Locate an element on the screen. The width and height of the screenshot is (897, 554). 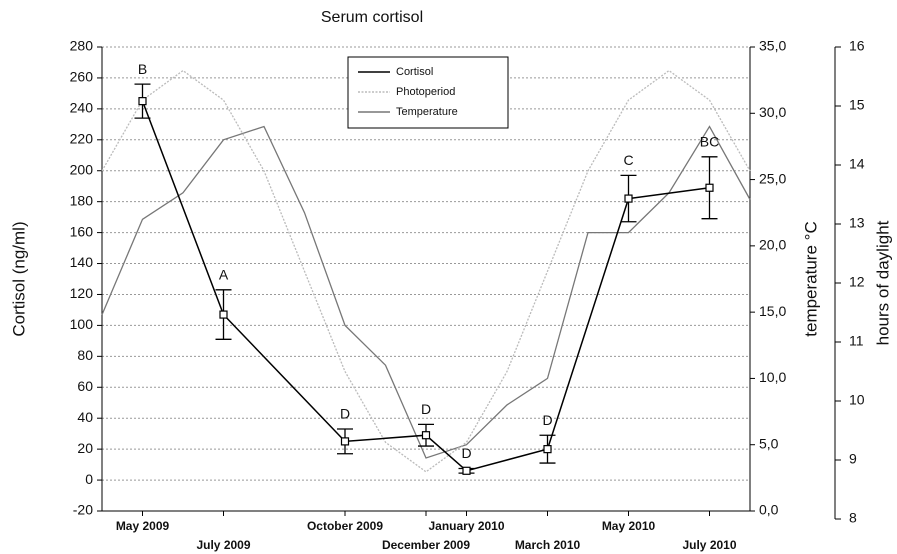
x-tick-label: October 2009 is located at coordinates (345, 526).